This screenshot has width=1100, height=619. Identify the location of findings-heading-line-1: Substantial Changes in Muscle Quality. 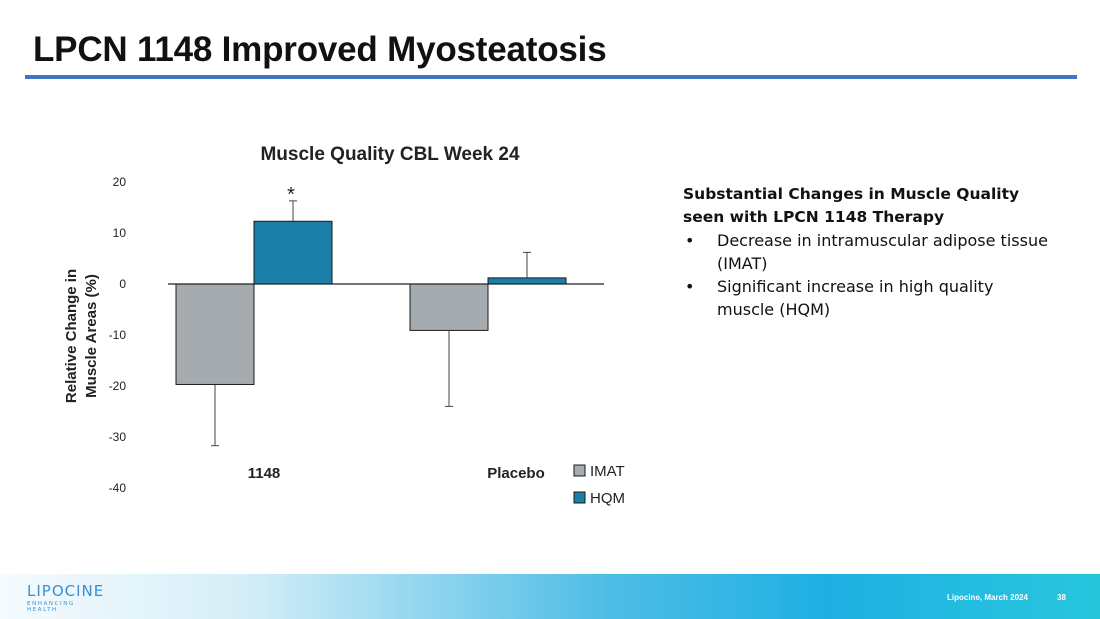
(851, 194).